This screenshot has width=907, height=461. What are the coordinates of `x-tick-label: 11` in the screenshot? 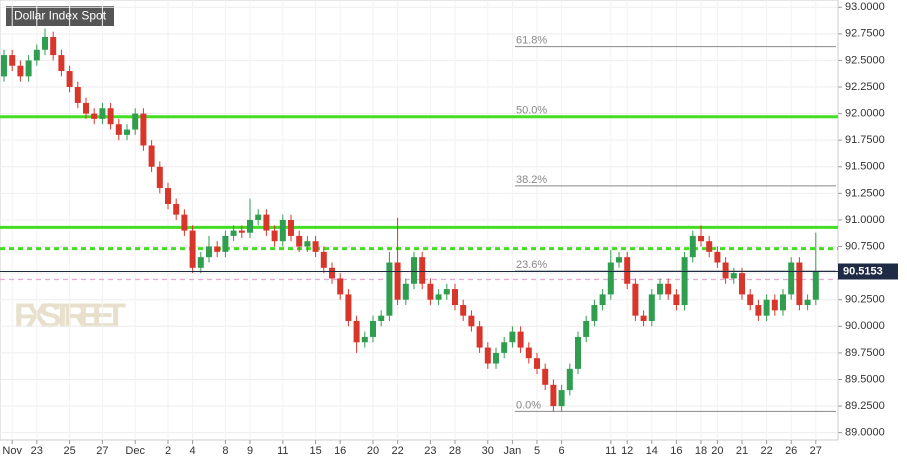 It's located at (610, 451).